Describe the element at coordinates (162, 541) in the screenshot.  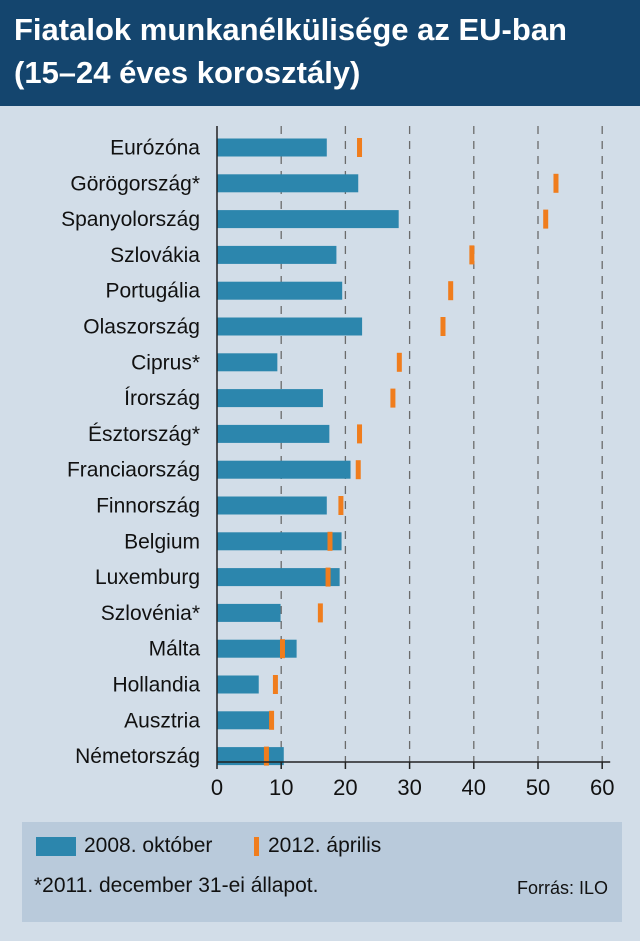
I see `category-label: Belgium` at that location.